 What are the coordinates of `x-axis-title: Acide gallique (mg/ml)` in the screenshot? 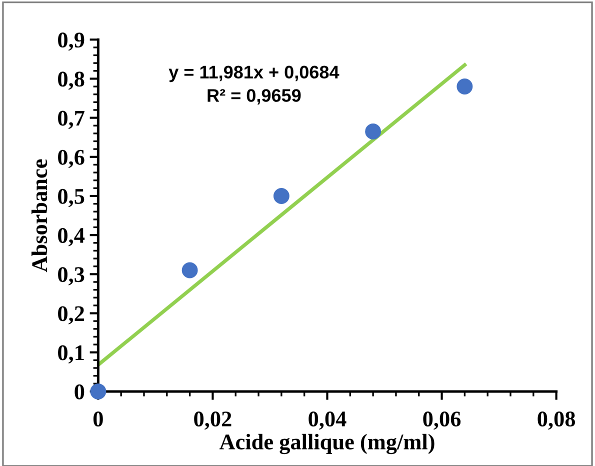 It's located at (326, 444).